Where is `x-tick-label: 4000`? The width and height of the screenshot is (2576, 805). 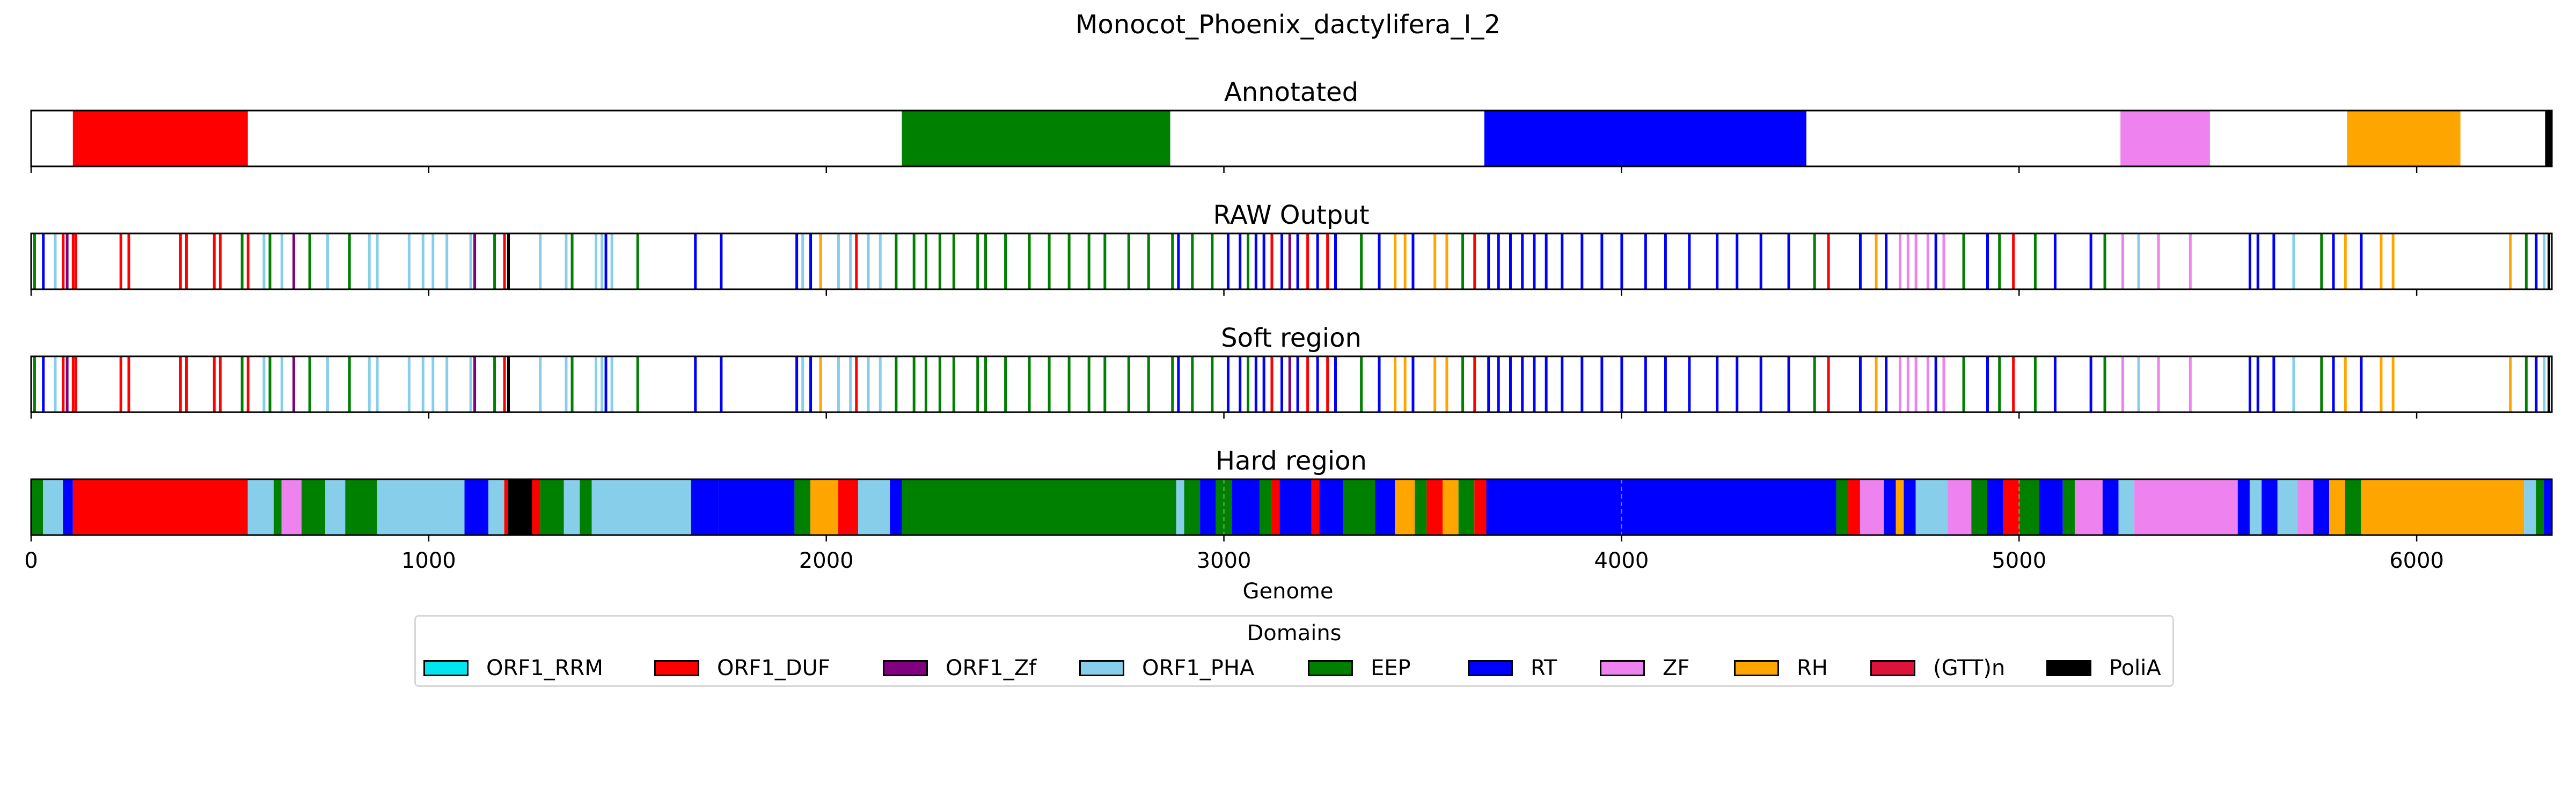
x-tick-label: 4000 is located at coordinates (1621, 560).